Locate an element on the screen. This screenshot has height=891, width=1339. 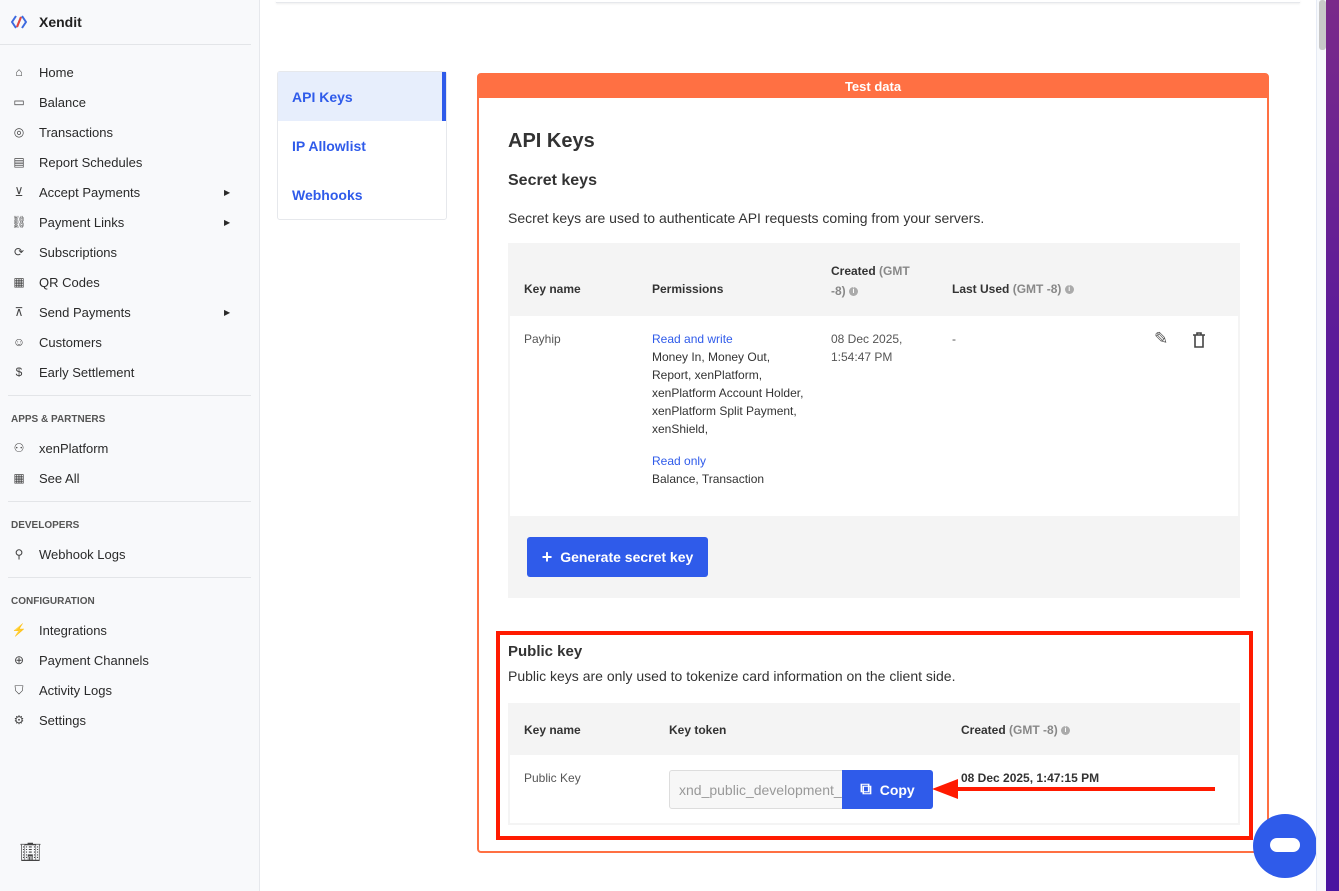
sidebar-item-qr-codes: ▦ QR Codes is located at coordinates (129, 282).